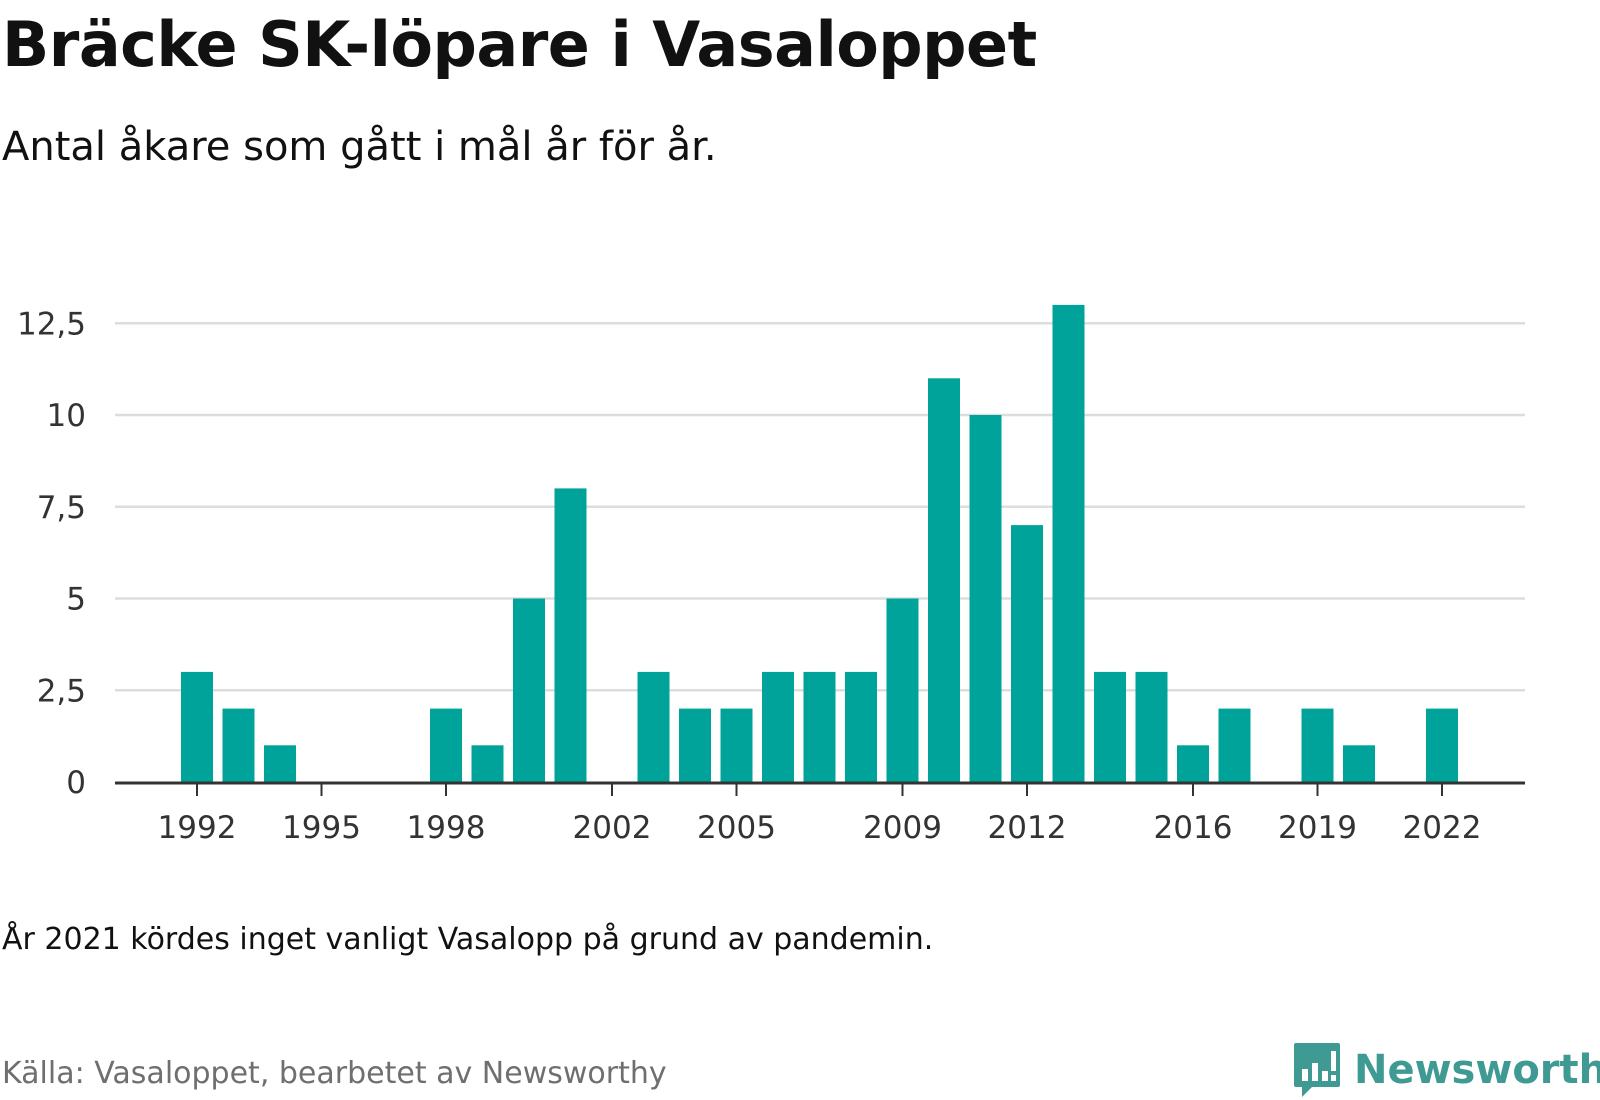  Describe the element at coordinates (736, 745) in the screenshot. I see `bar-2005` at that location.